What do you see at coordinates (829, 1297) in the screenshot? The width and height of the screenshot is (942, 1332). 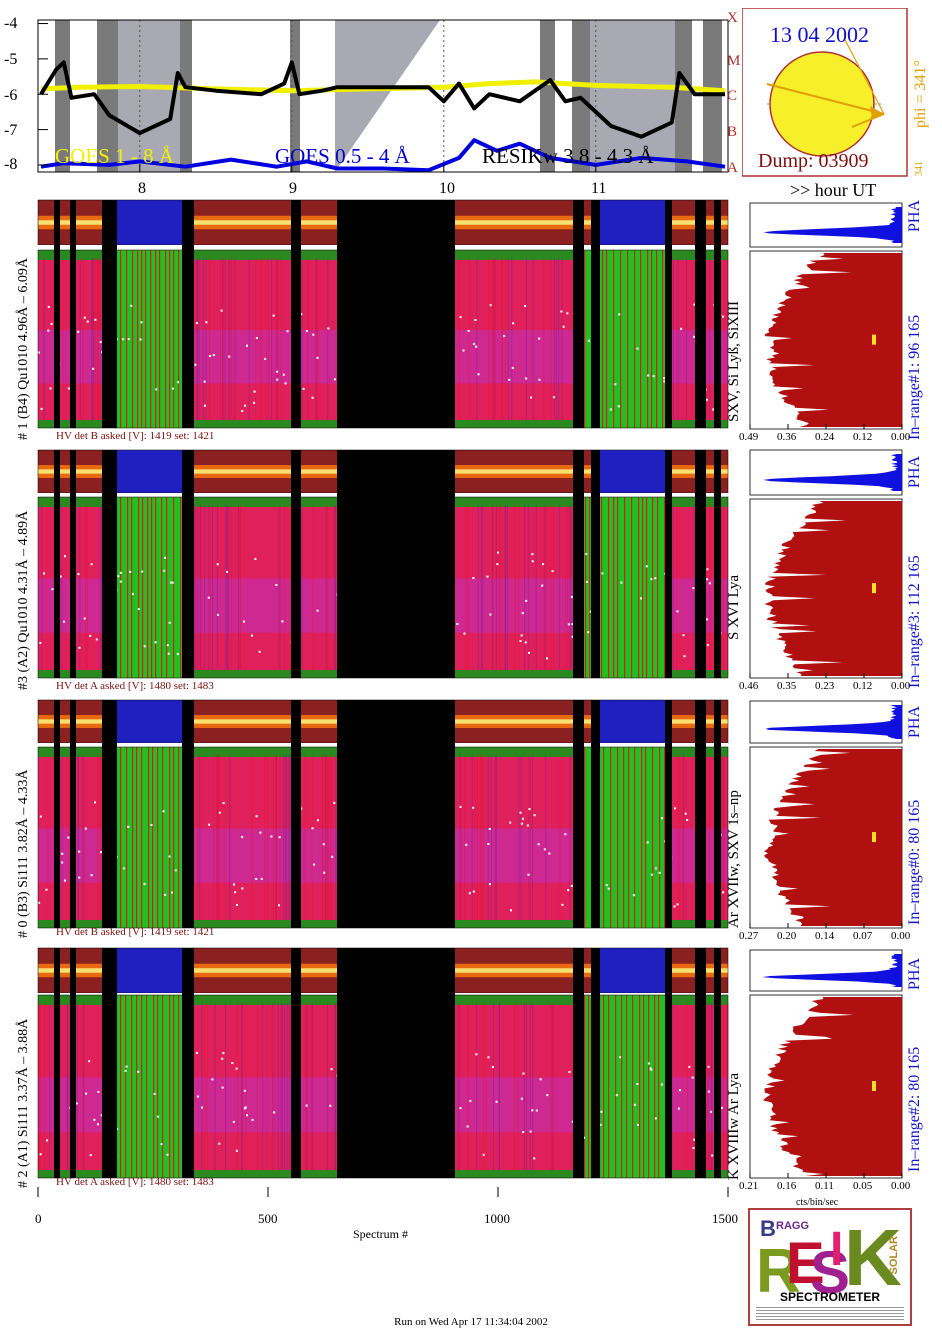 I see `logo-caption: SPECTROMETER` at bounding box center [829, 1297].